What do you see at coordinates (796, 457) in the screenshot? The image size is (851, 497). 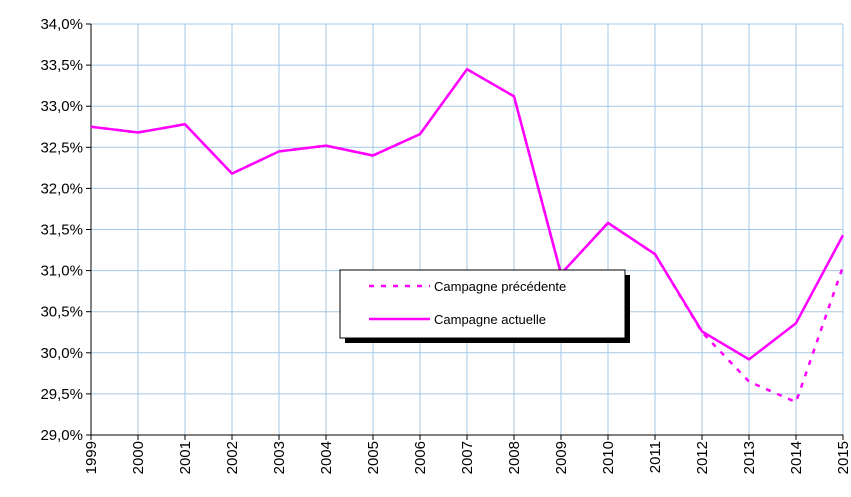 I see `x-tick-label: 2014` at bounding box center [796, 457].